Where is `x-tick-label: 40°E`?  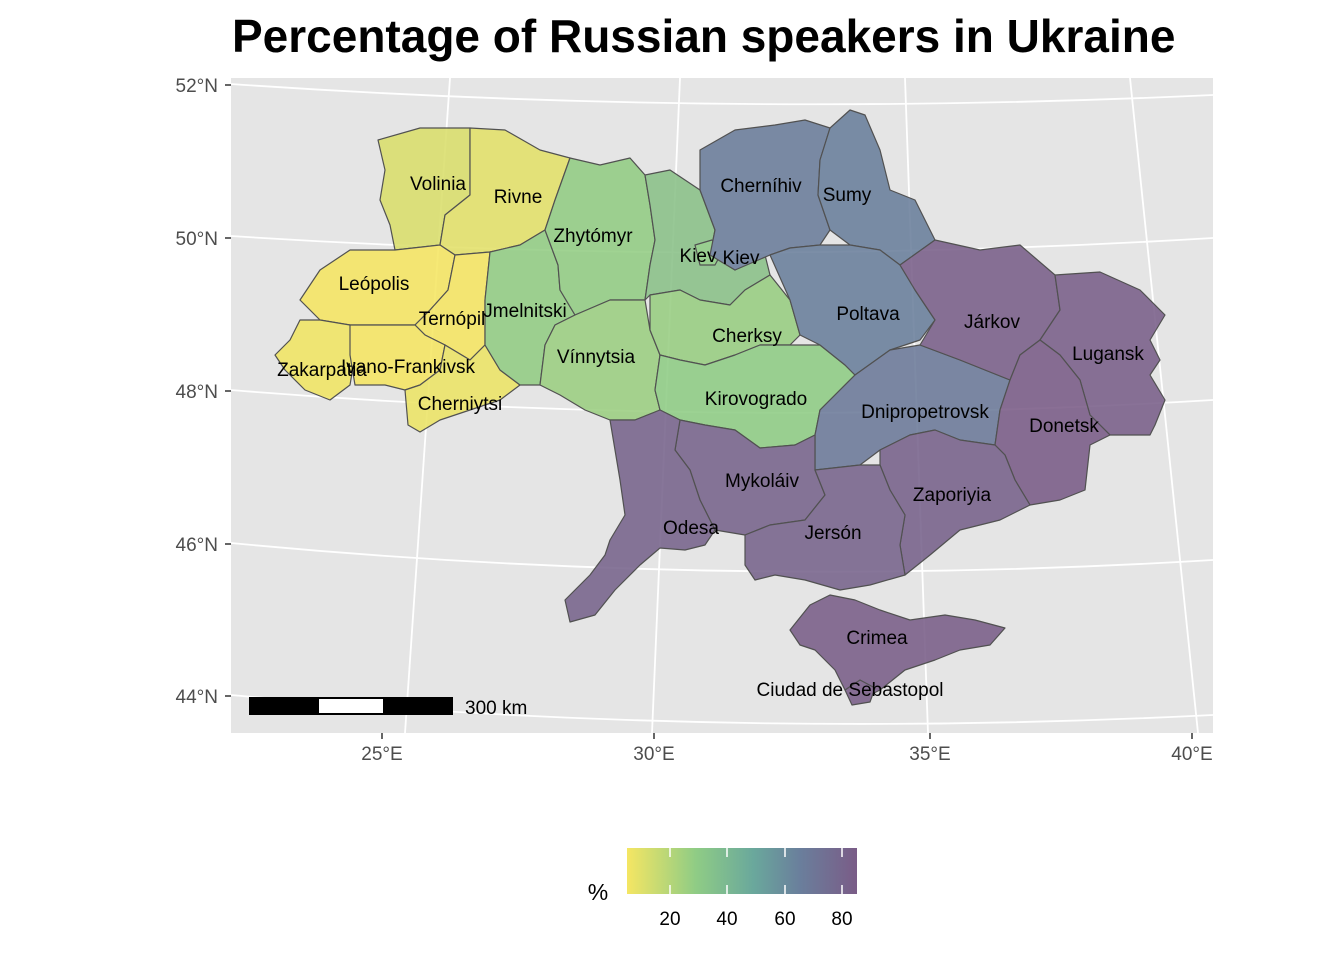
x-tick-label: 40°E is located at coordinates (1191, 754).